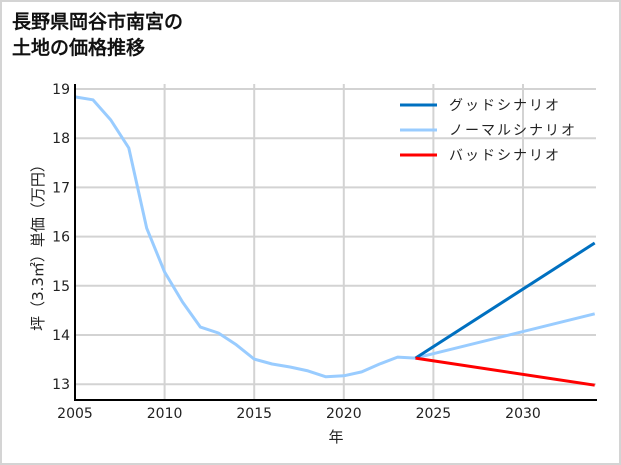 The width and height of the screenshot is (621, 465). What do you see at coordinates (165, 414) in the screenshot?
I see `x-tick-label: 2010` at bounding box center [165, 414].